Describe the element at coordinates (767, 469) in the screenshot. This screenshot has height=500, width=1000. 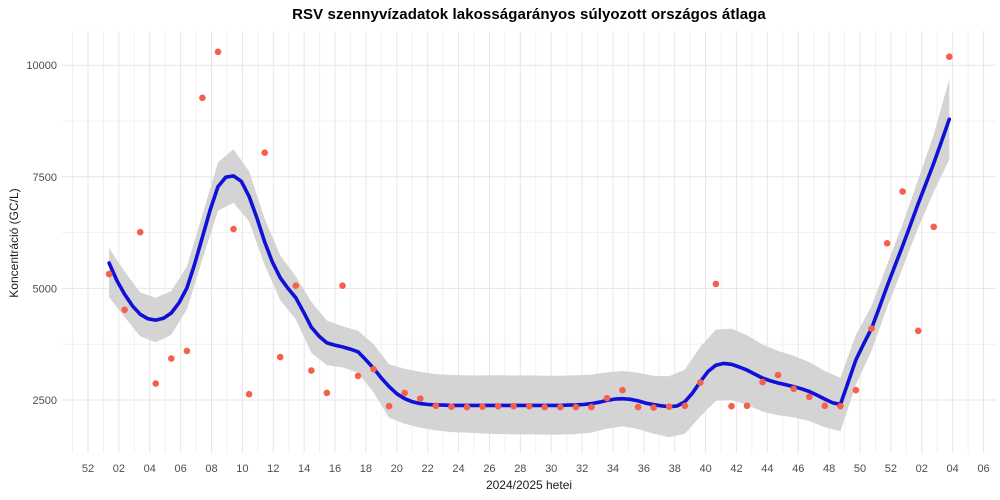
I see `x-tick-label: 44` at that location.